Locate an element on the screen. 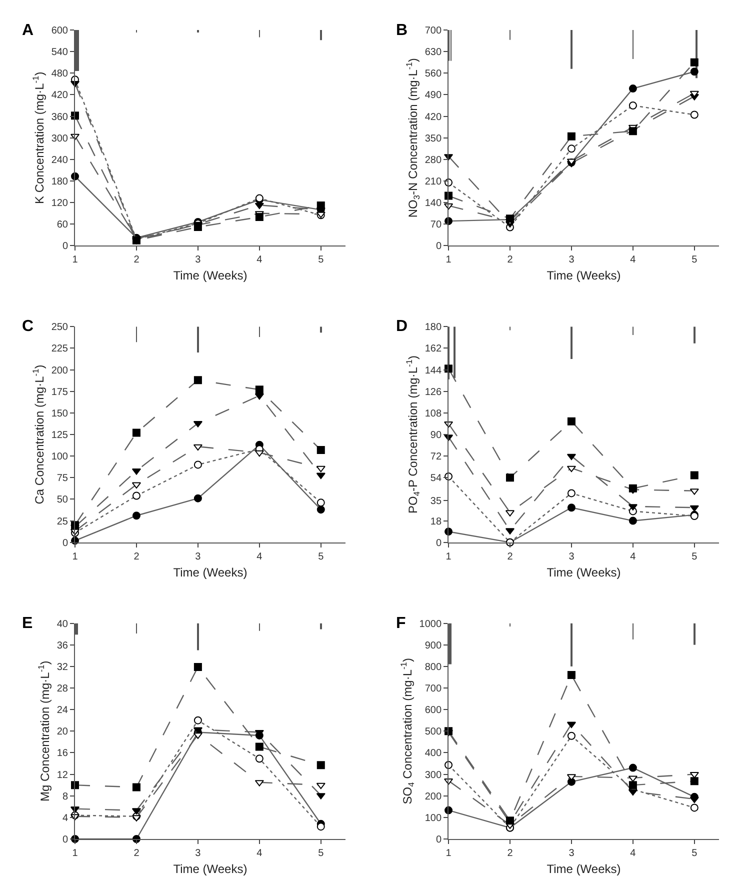  y-tick-label: 70 is located at coordinates (436, 225).